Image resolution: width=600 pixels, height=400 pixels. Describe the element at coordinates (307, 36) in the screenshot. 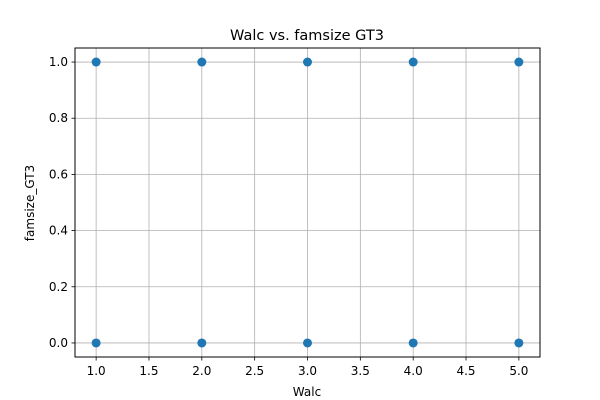

I see `chart-title: Walc vs. famsize GT3` at that location.